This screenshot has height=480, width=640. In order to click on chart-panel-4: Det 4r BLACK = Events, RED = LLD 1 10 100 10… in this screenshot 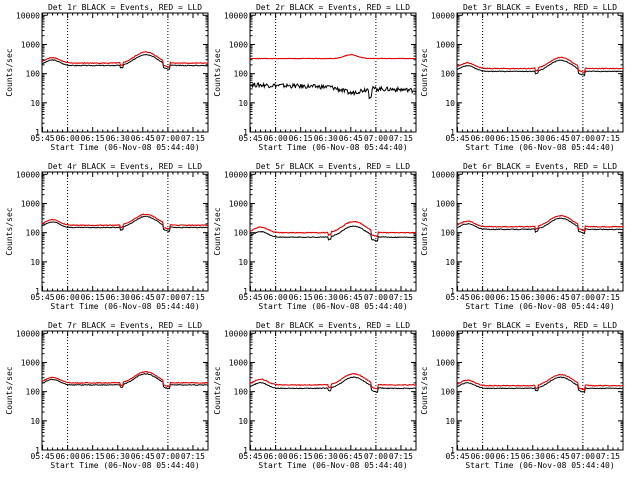, I will do `click(107, 236)`.